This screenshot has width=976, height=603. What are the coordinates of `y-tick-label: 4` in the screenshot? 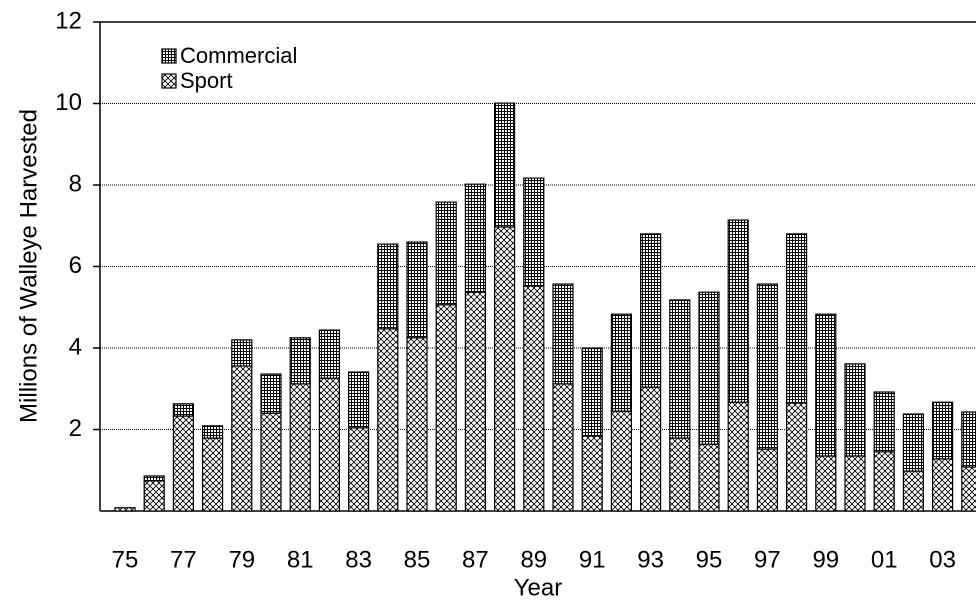 It's located at (75, 346).